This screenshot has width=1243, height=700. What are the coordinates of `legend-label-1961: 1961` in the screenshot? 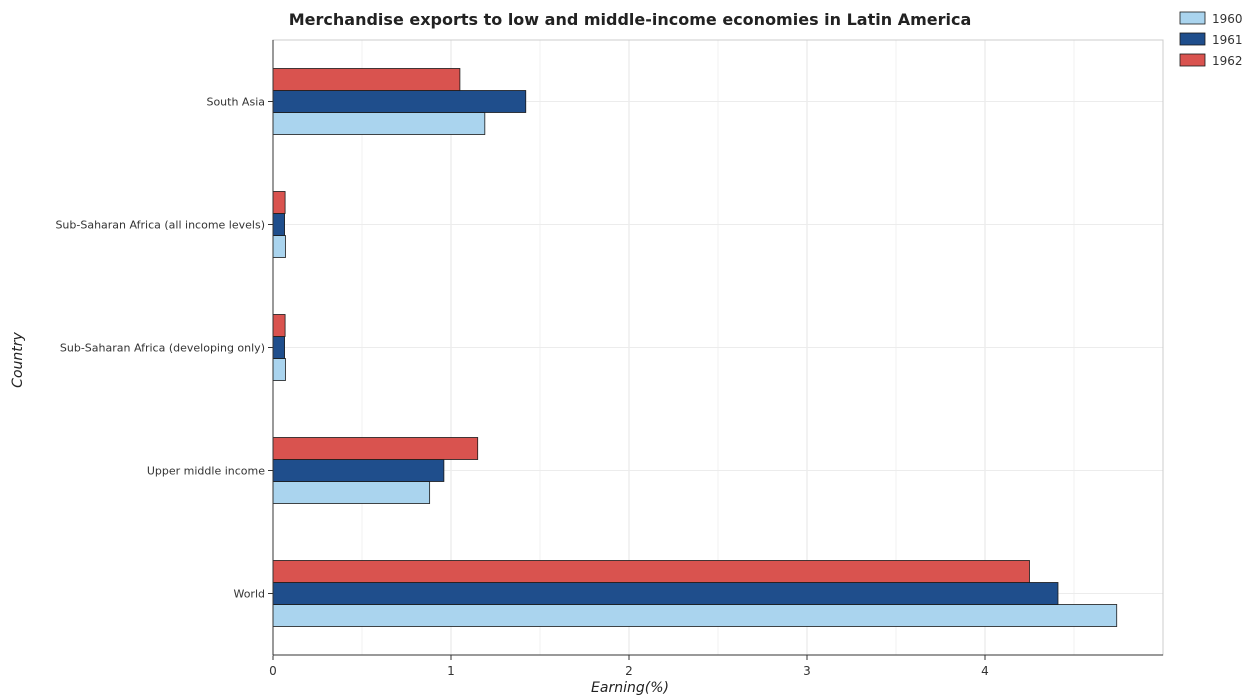 It's located at (1227, 40).